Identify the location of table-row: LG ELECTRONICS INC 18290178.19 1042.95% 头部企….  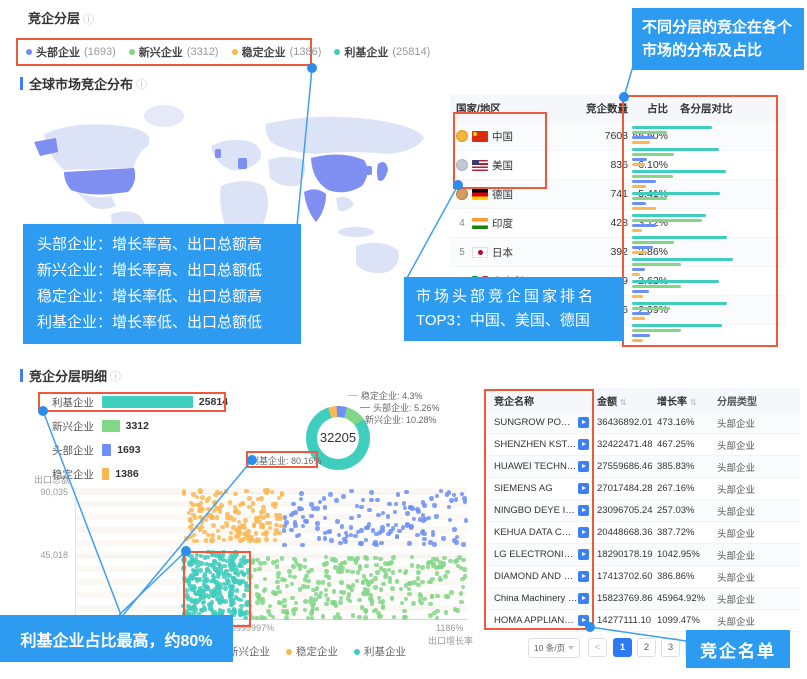
(643, 555).